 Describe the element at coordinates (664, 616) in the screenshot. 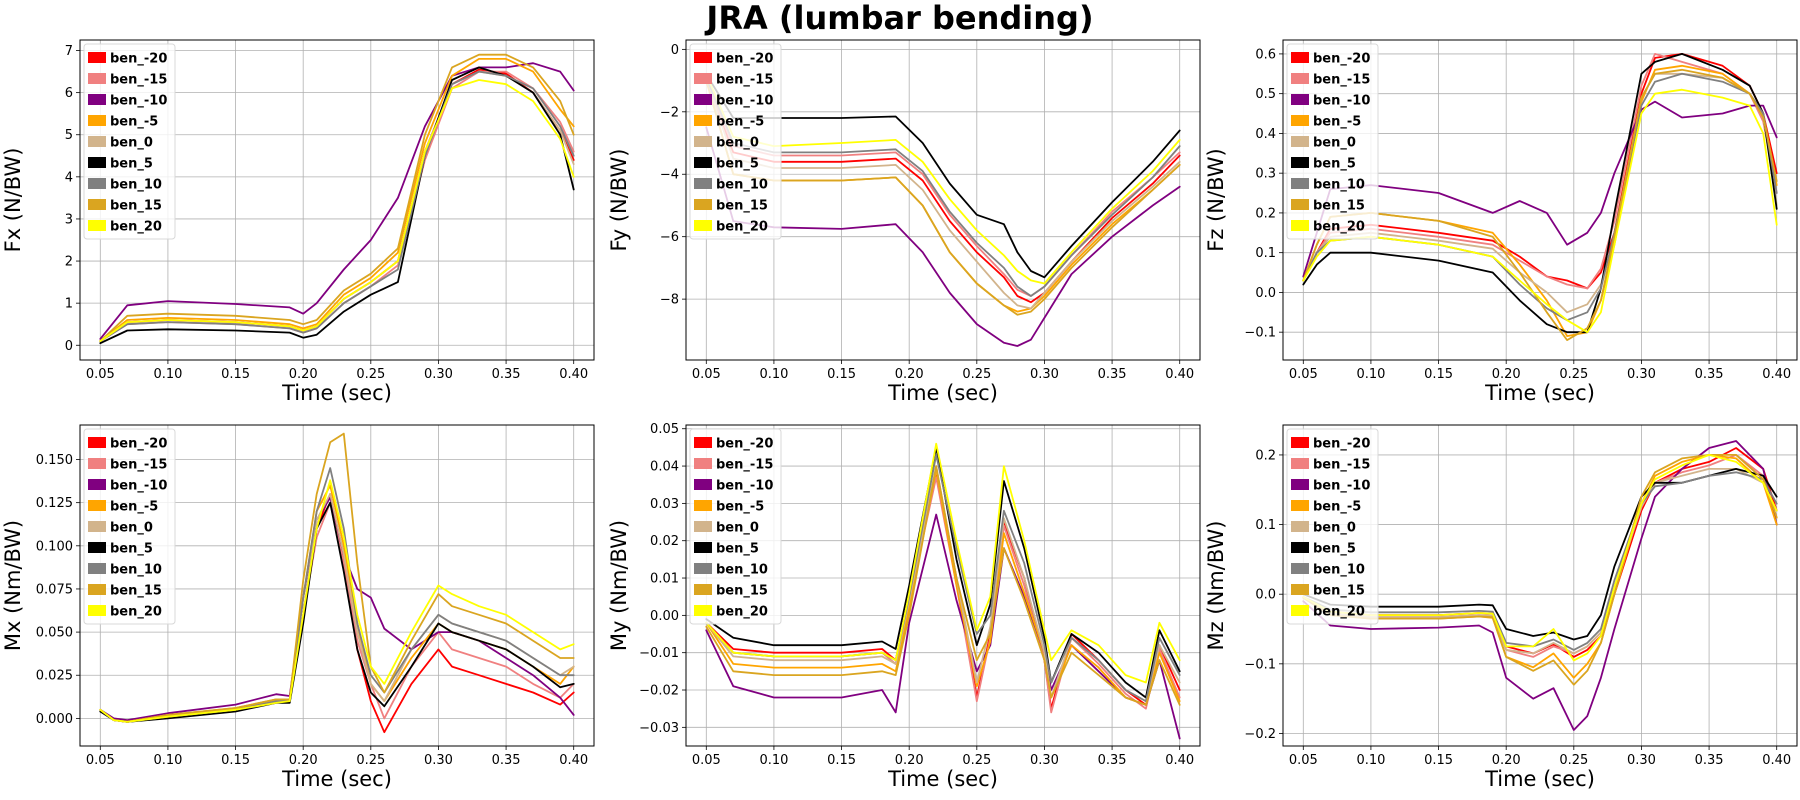

I see `y-tick-label: 0.00` at that location.